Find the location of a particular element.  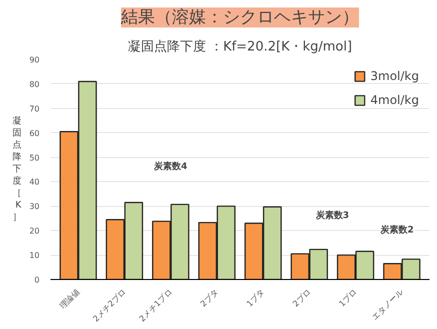

x-tick-label: 2メチ2プロ is located at coordinates (109, 305).